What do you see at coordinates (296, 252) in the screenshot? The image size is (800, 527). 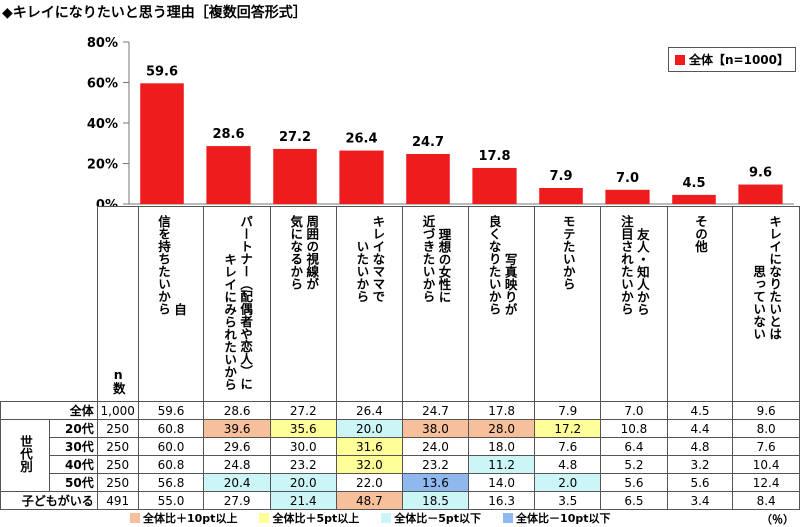 I see `column-header-line: 気になるから` at bounding box center [296, 252].